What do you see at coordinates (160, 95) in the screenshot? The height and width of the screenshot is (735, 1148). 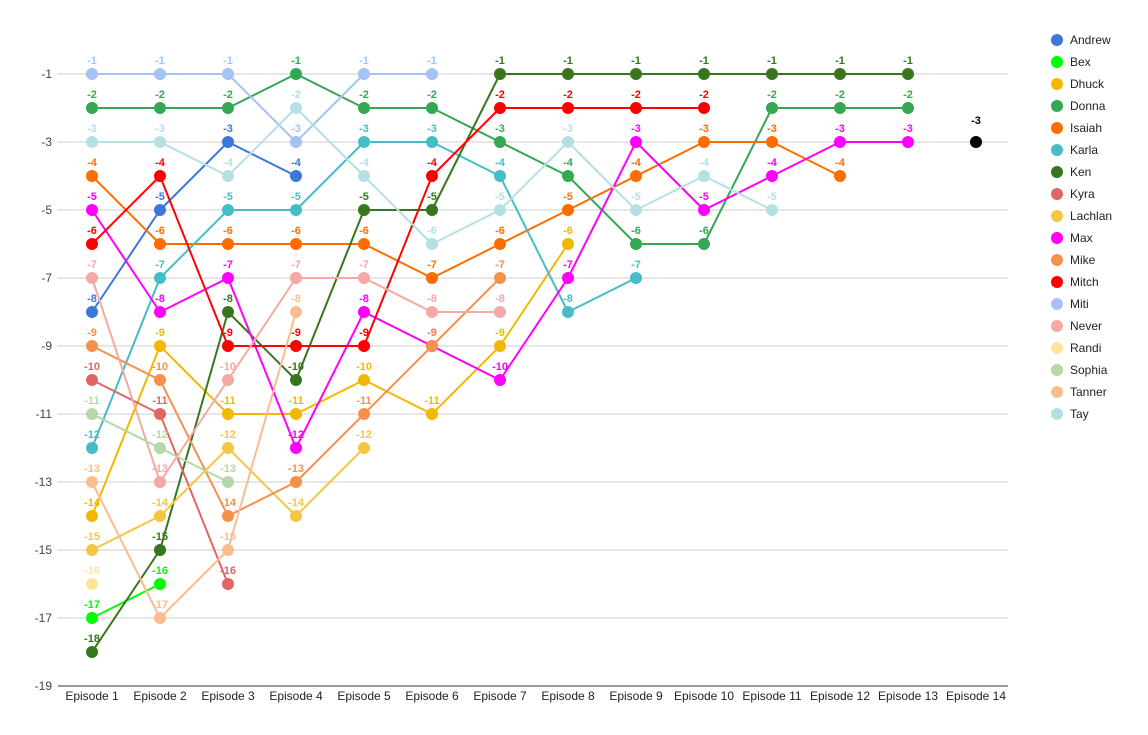 I see `data-label-donna: -2` at bounding box center [160, 95].